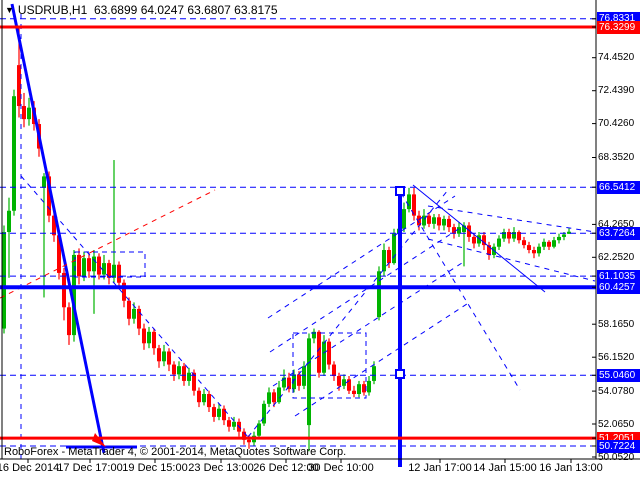 This screenshot has width=640, height=480. Describe the element at coordinates (616, 224) in the screenshot. I see `price-label: 64.2650` at that location.